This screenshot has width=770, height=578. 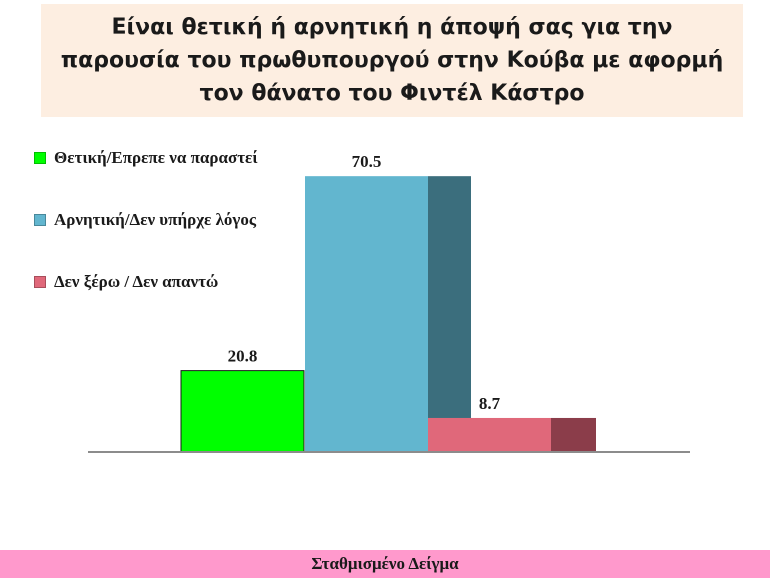 What do you see at coordinates (243, 356) in the screenshot?
I see `data-label-0: 20.8` at bounding box center [243, 356].